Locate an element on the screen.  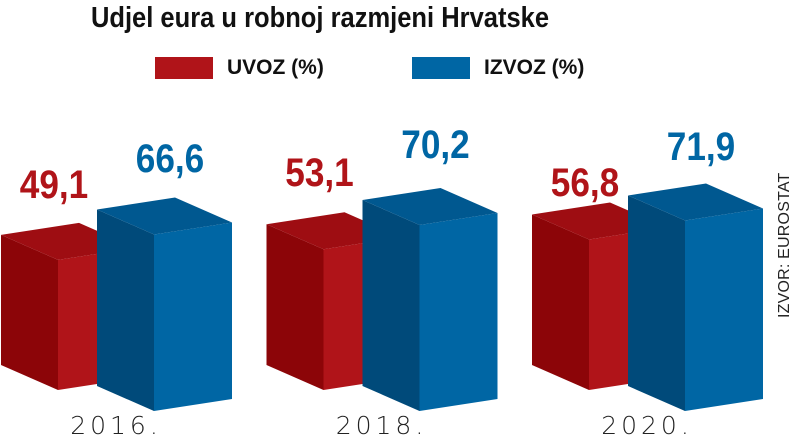
data-label-uvoz-1: 53,1 is located at coordinates (319, 172).